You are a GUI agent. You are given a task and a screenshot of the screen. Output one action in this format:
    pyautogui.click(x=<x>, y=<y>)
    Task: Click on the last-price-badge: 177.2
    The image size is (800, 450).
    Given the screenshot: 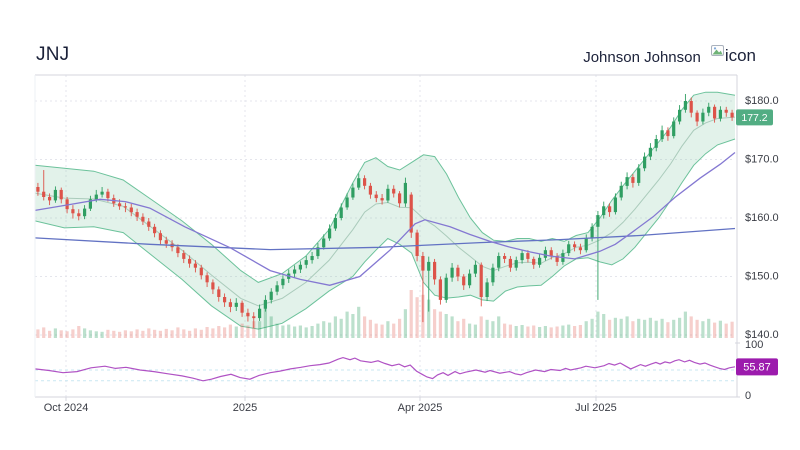 What is the action you would take?
    pyautogui.click(x=754, y=117)
    